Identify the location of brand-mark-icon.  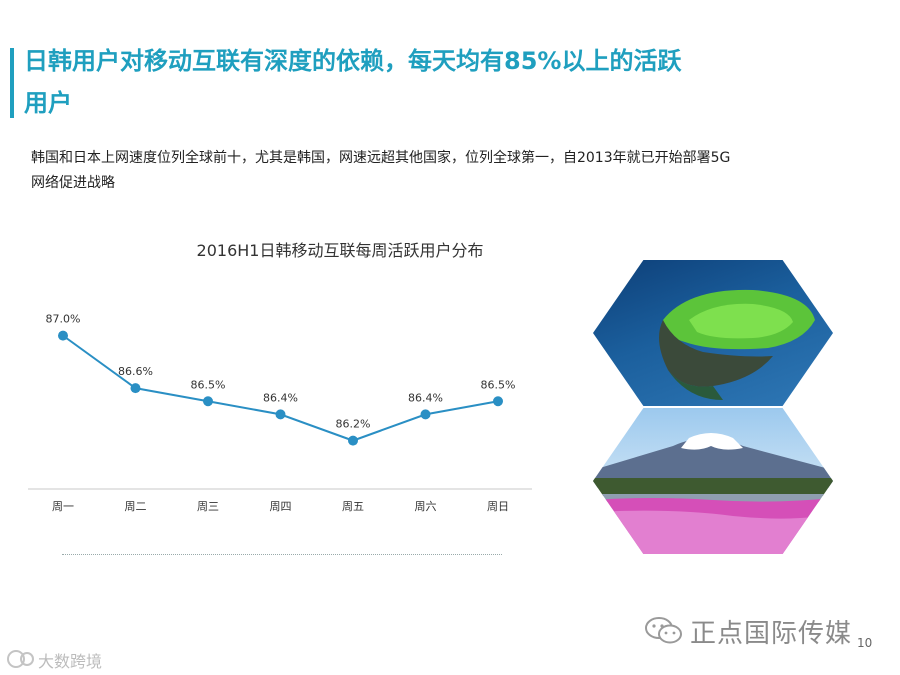
(20, 659).